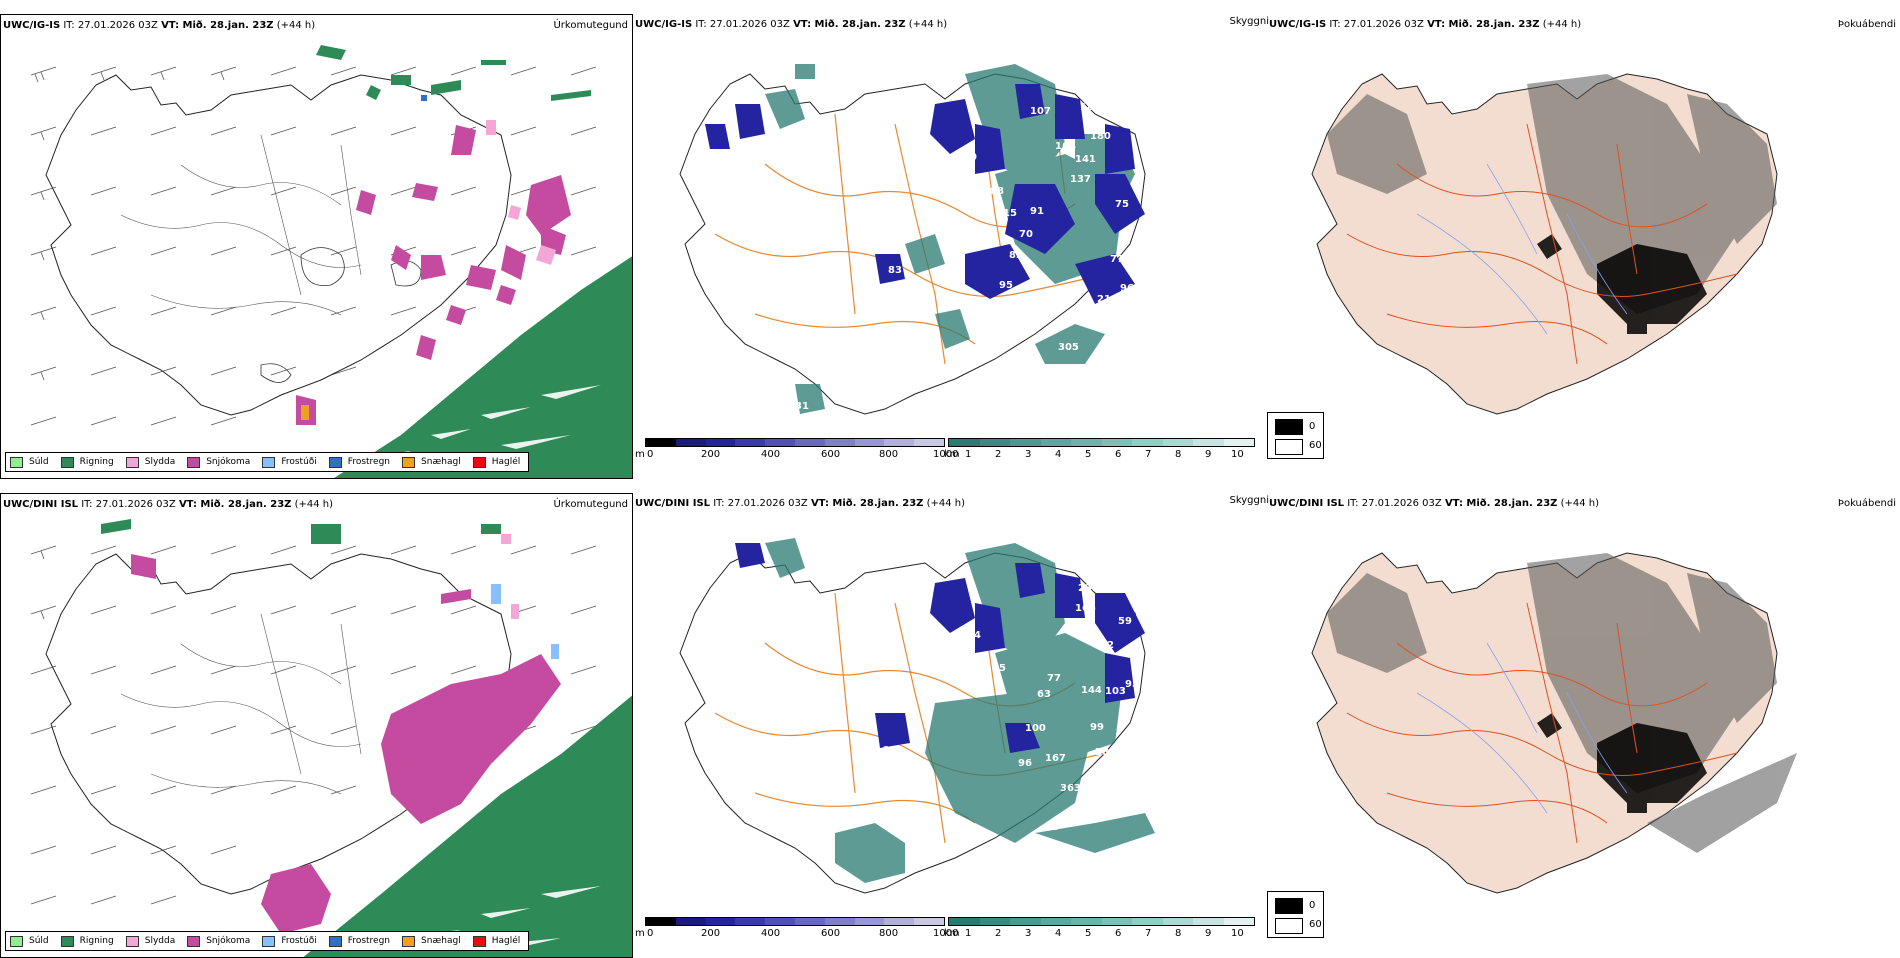  I want to click on svg-text: 144, so click(1134, 754).